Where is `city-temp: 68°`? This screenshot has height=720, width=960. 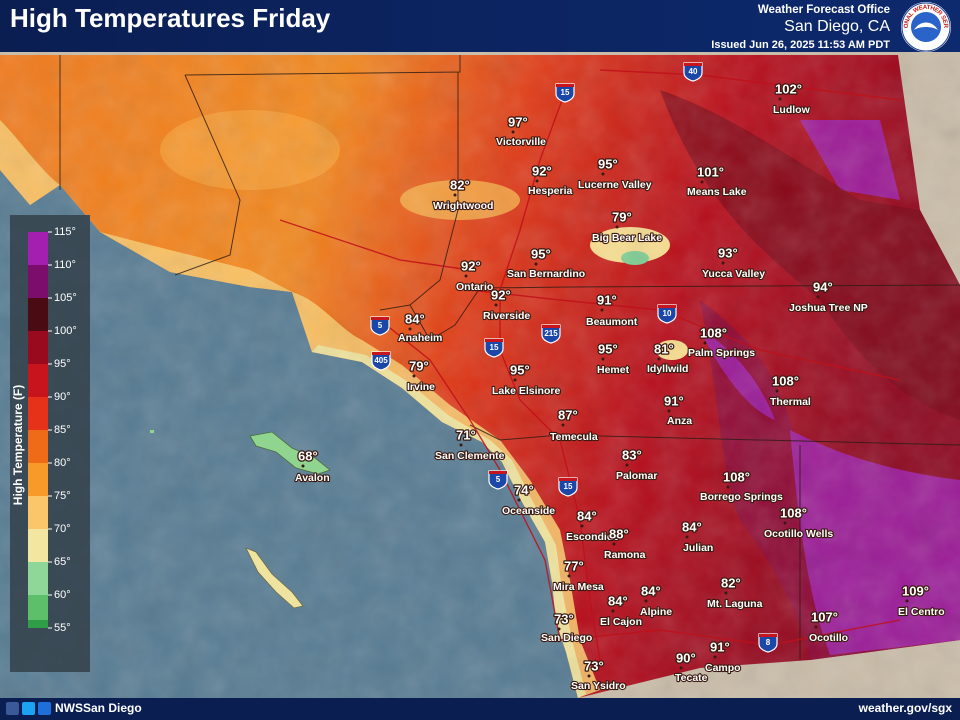 city-temp: 68° is located at coordinates (308, 455).